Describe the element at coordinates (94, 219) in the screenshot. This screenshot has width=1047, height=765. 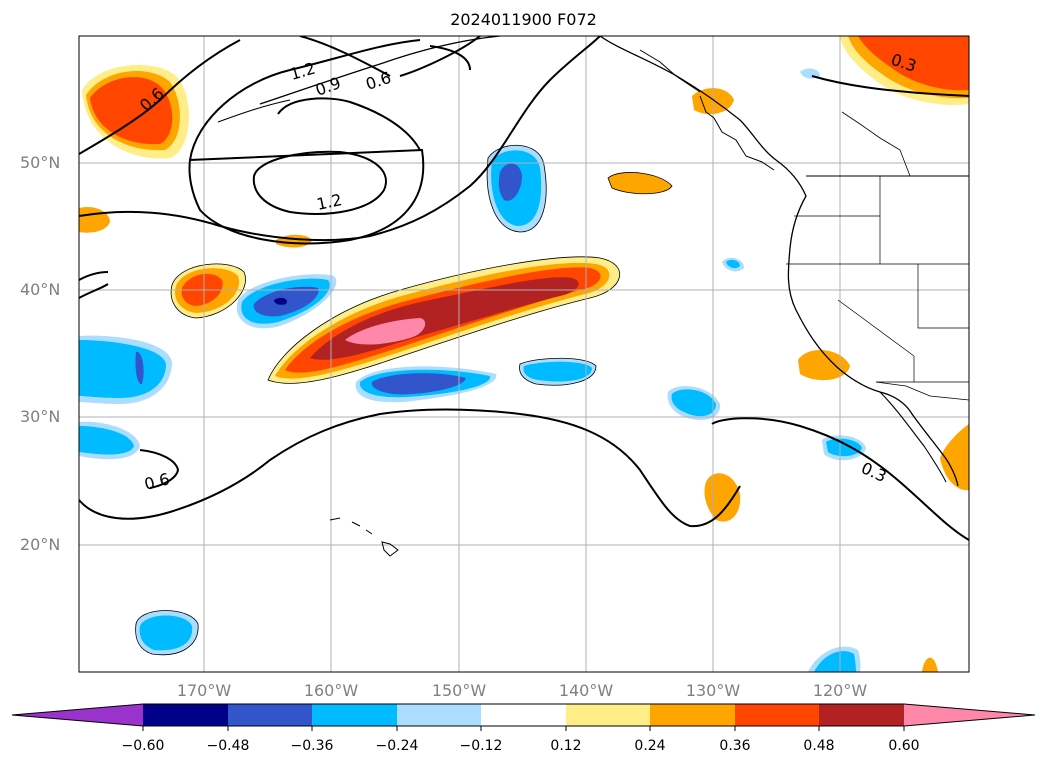
I see `anomaly-west-edge-positive` at that location.